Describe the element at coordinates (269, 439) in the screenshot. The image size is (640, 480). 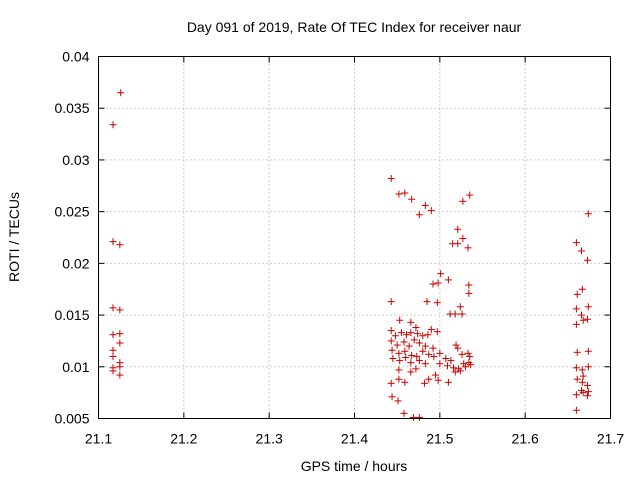
I see `x-tick-label: 21.3` at that location.